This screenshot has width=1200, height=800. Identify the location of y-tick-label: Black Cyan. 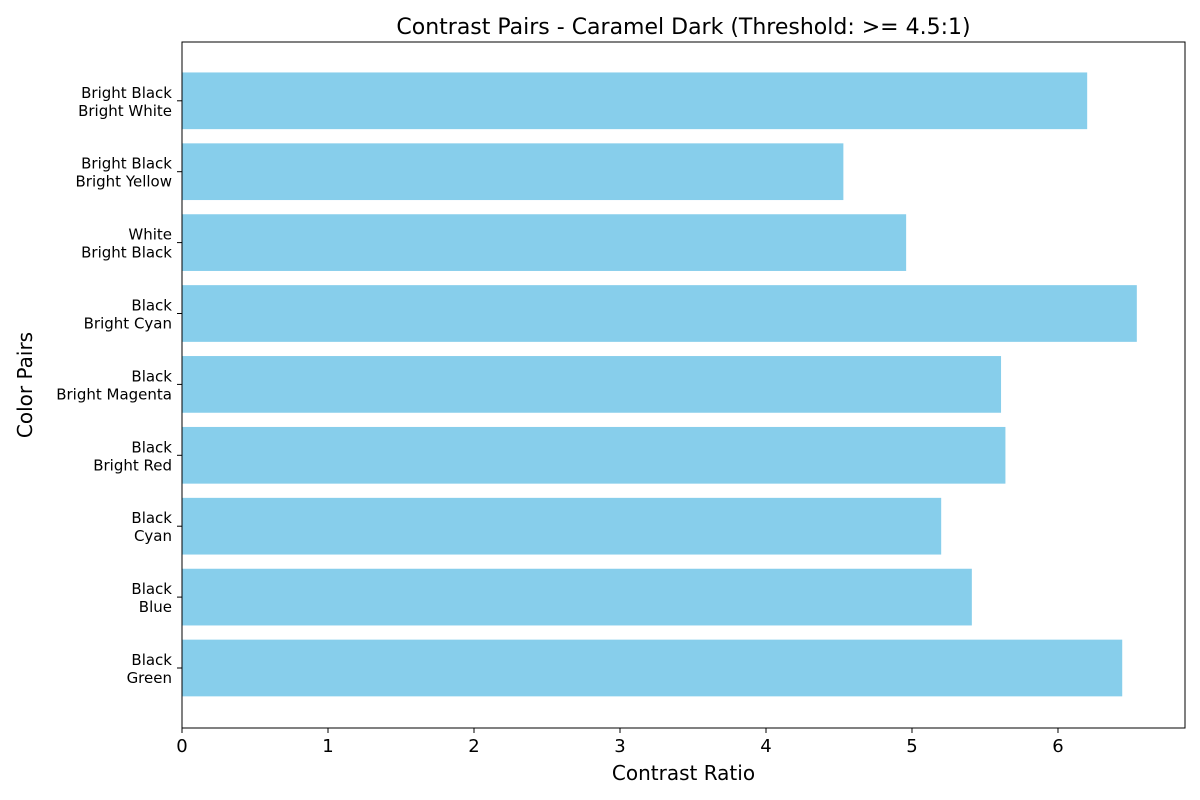
(151, 527).